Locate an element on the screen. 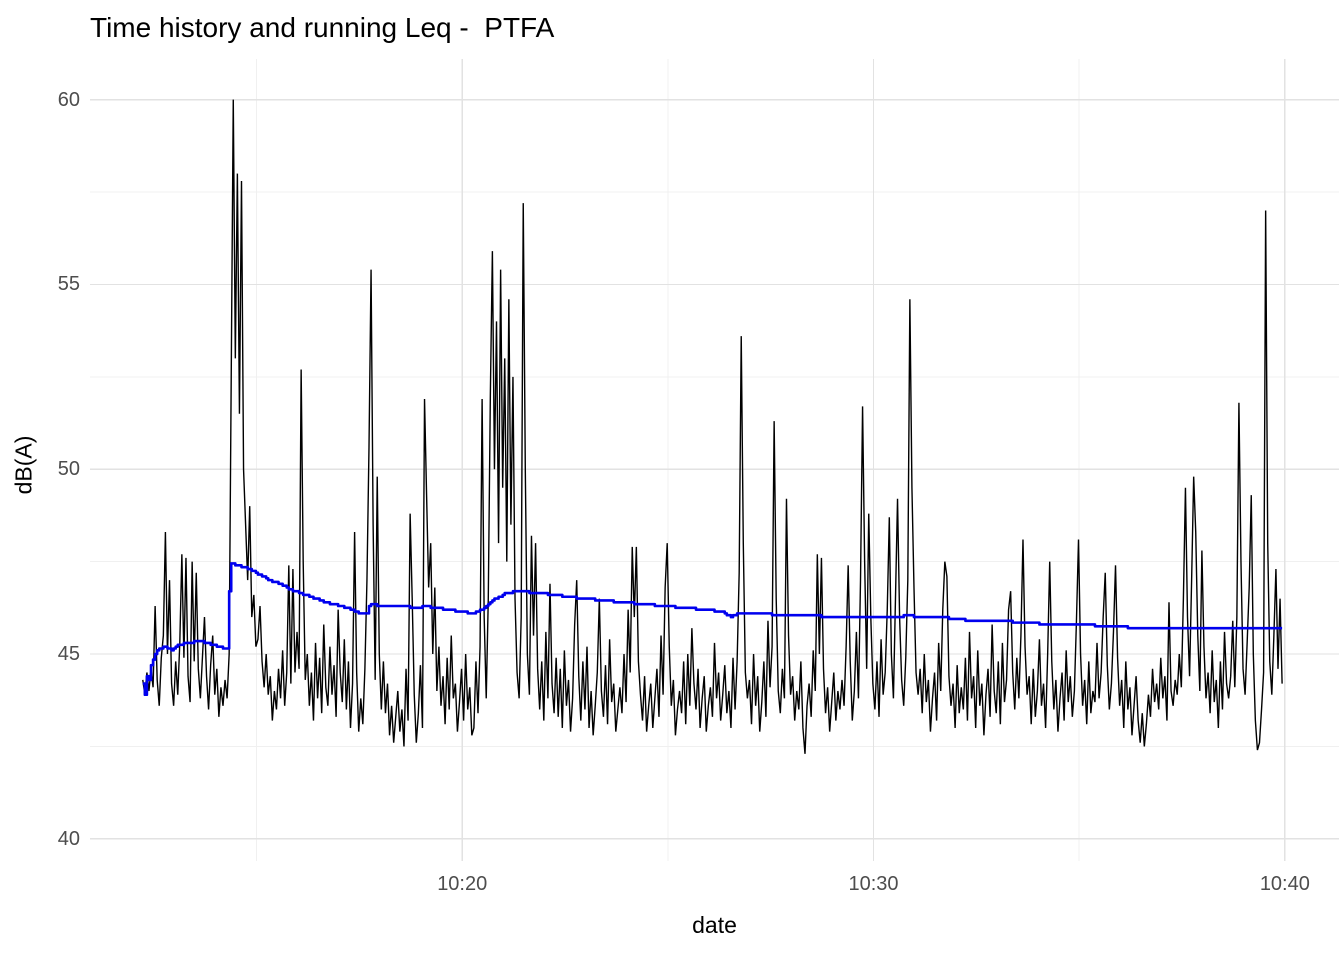  running-leq-line is located at coordinates (712, 629).